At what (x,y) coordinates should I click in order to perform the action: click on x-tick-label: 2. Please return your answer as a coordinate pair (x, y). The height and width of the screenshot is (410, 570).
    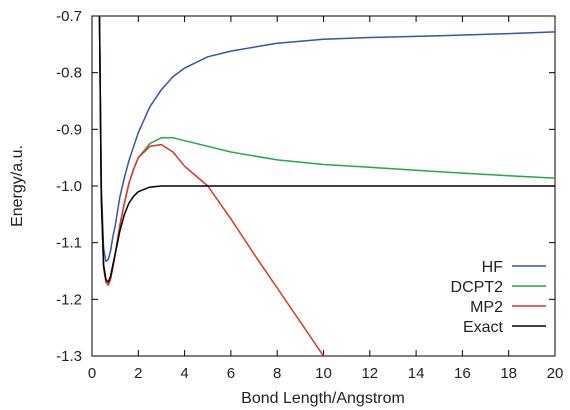
    Looking at the image, I should click on (138, 373).